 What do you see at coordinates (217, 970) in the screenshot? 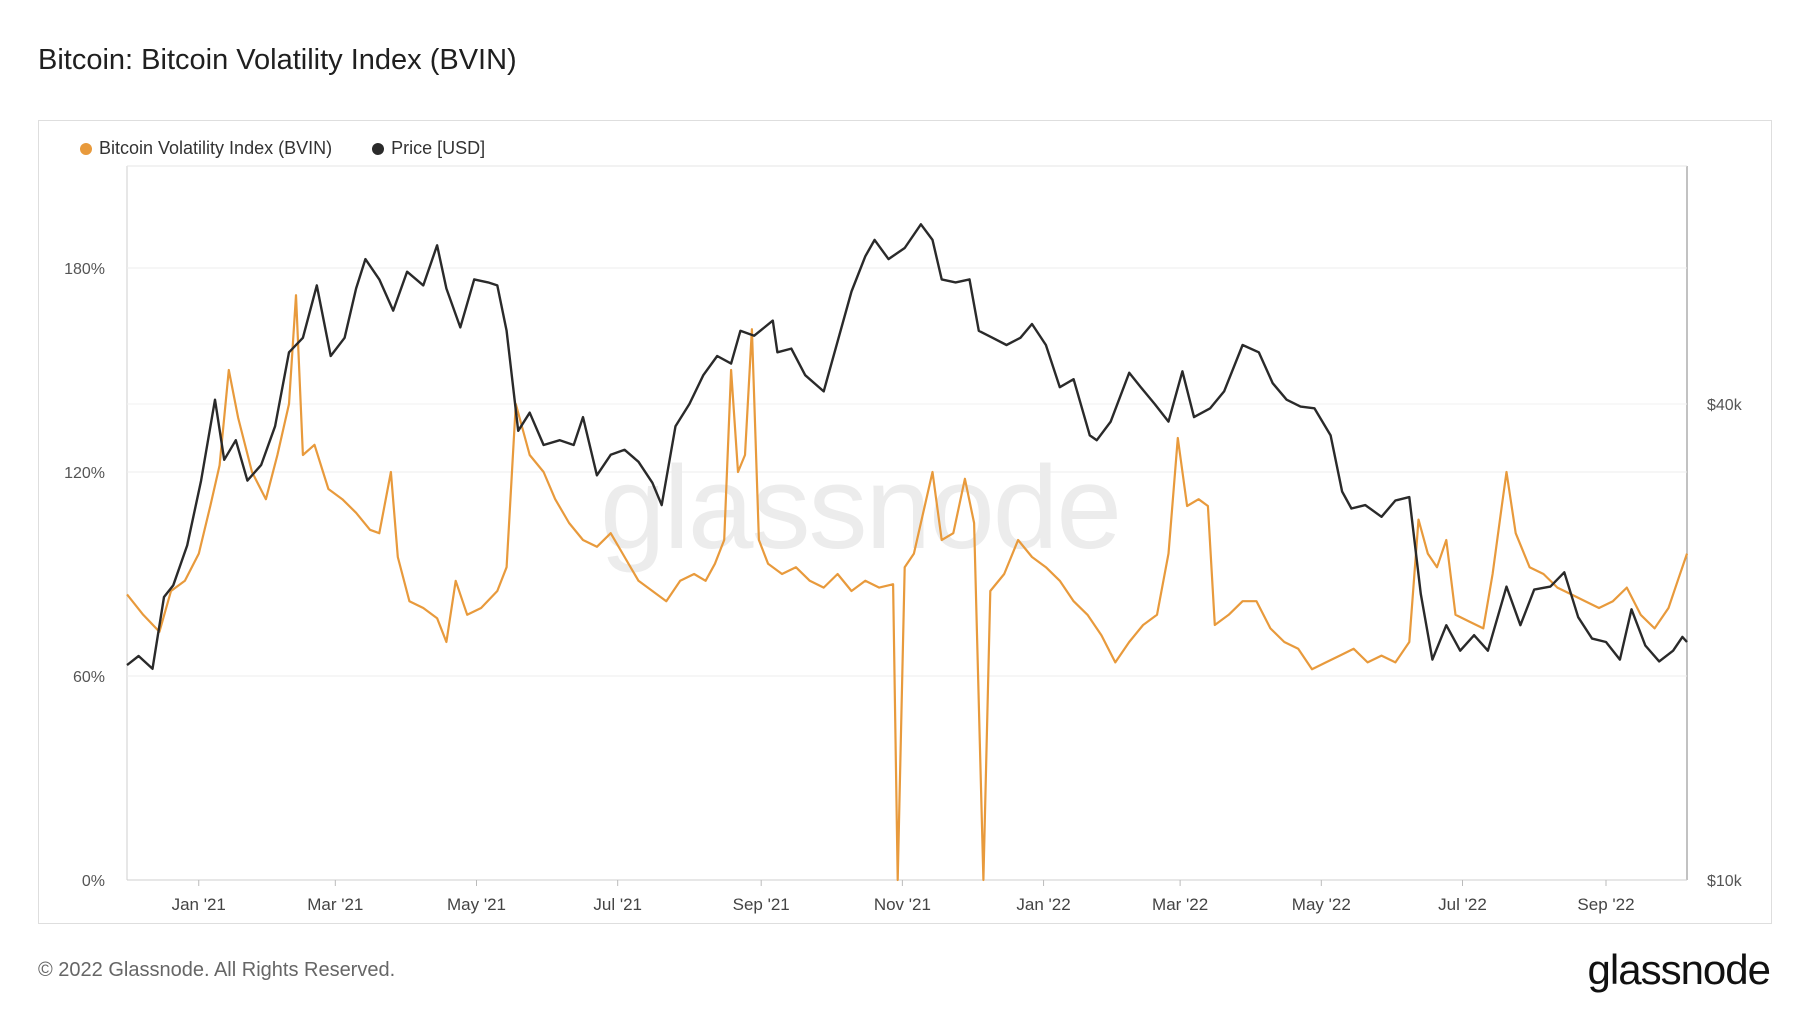
I see `copyright-footer: © 2022 Glassnode. All Rights Reserved.` at bounding box center [217, 970].